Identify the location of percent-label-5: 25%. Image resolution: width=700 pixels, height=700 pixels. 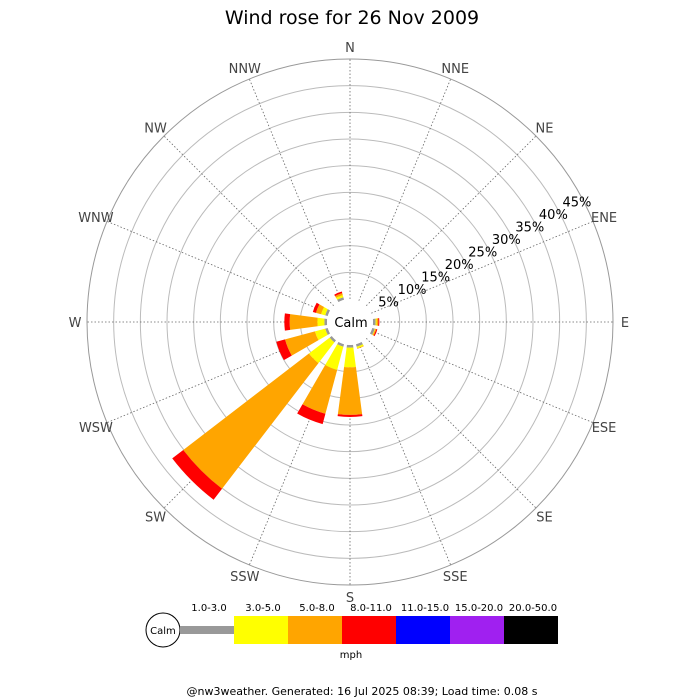
(482, 252).